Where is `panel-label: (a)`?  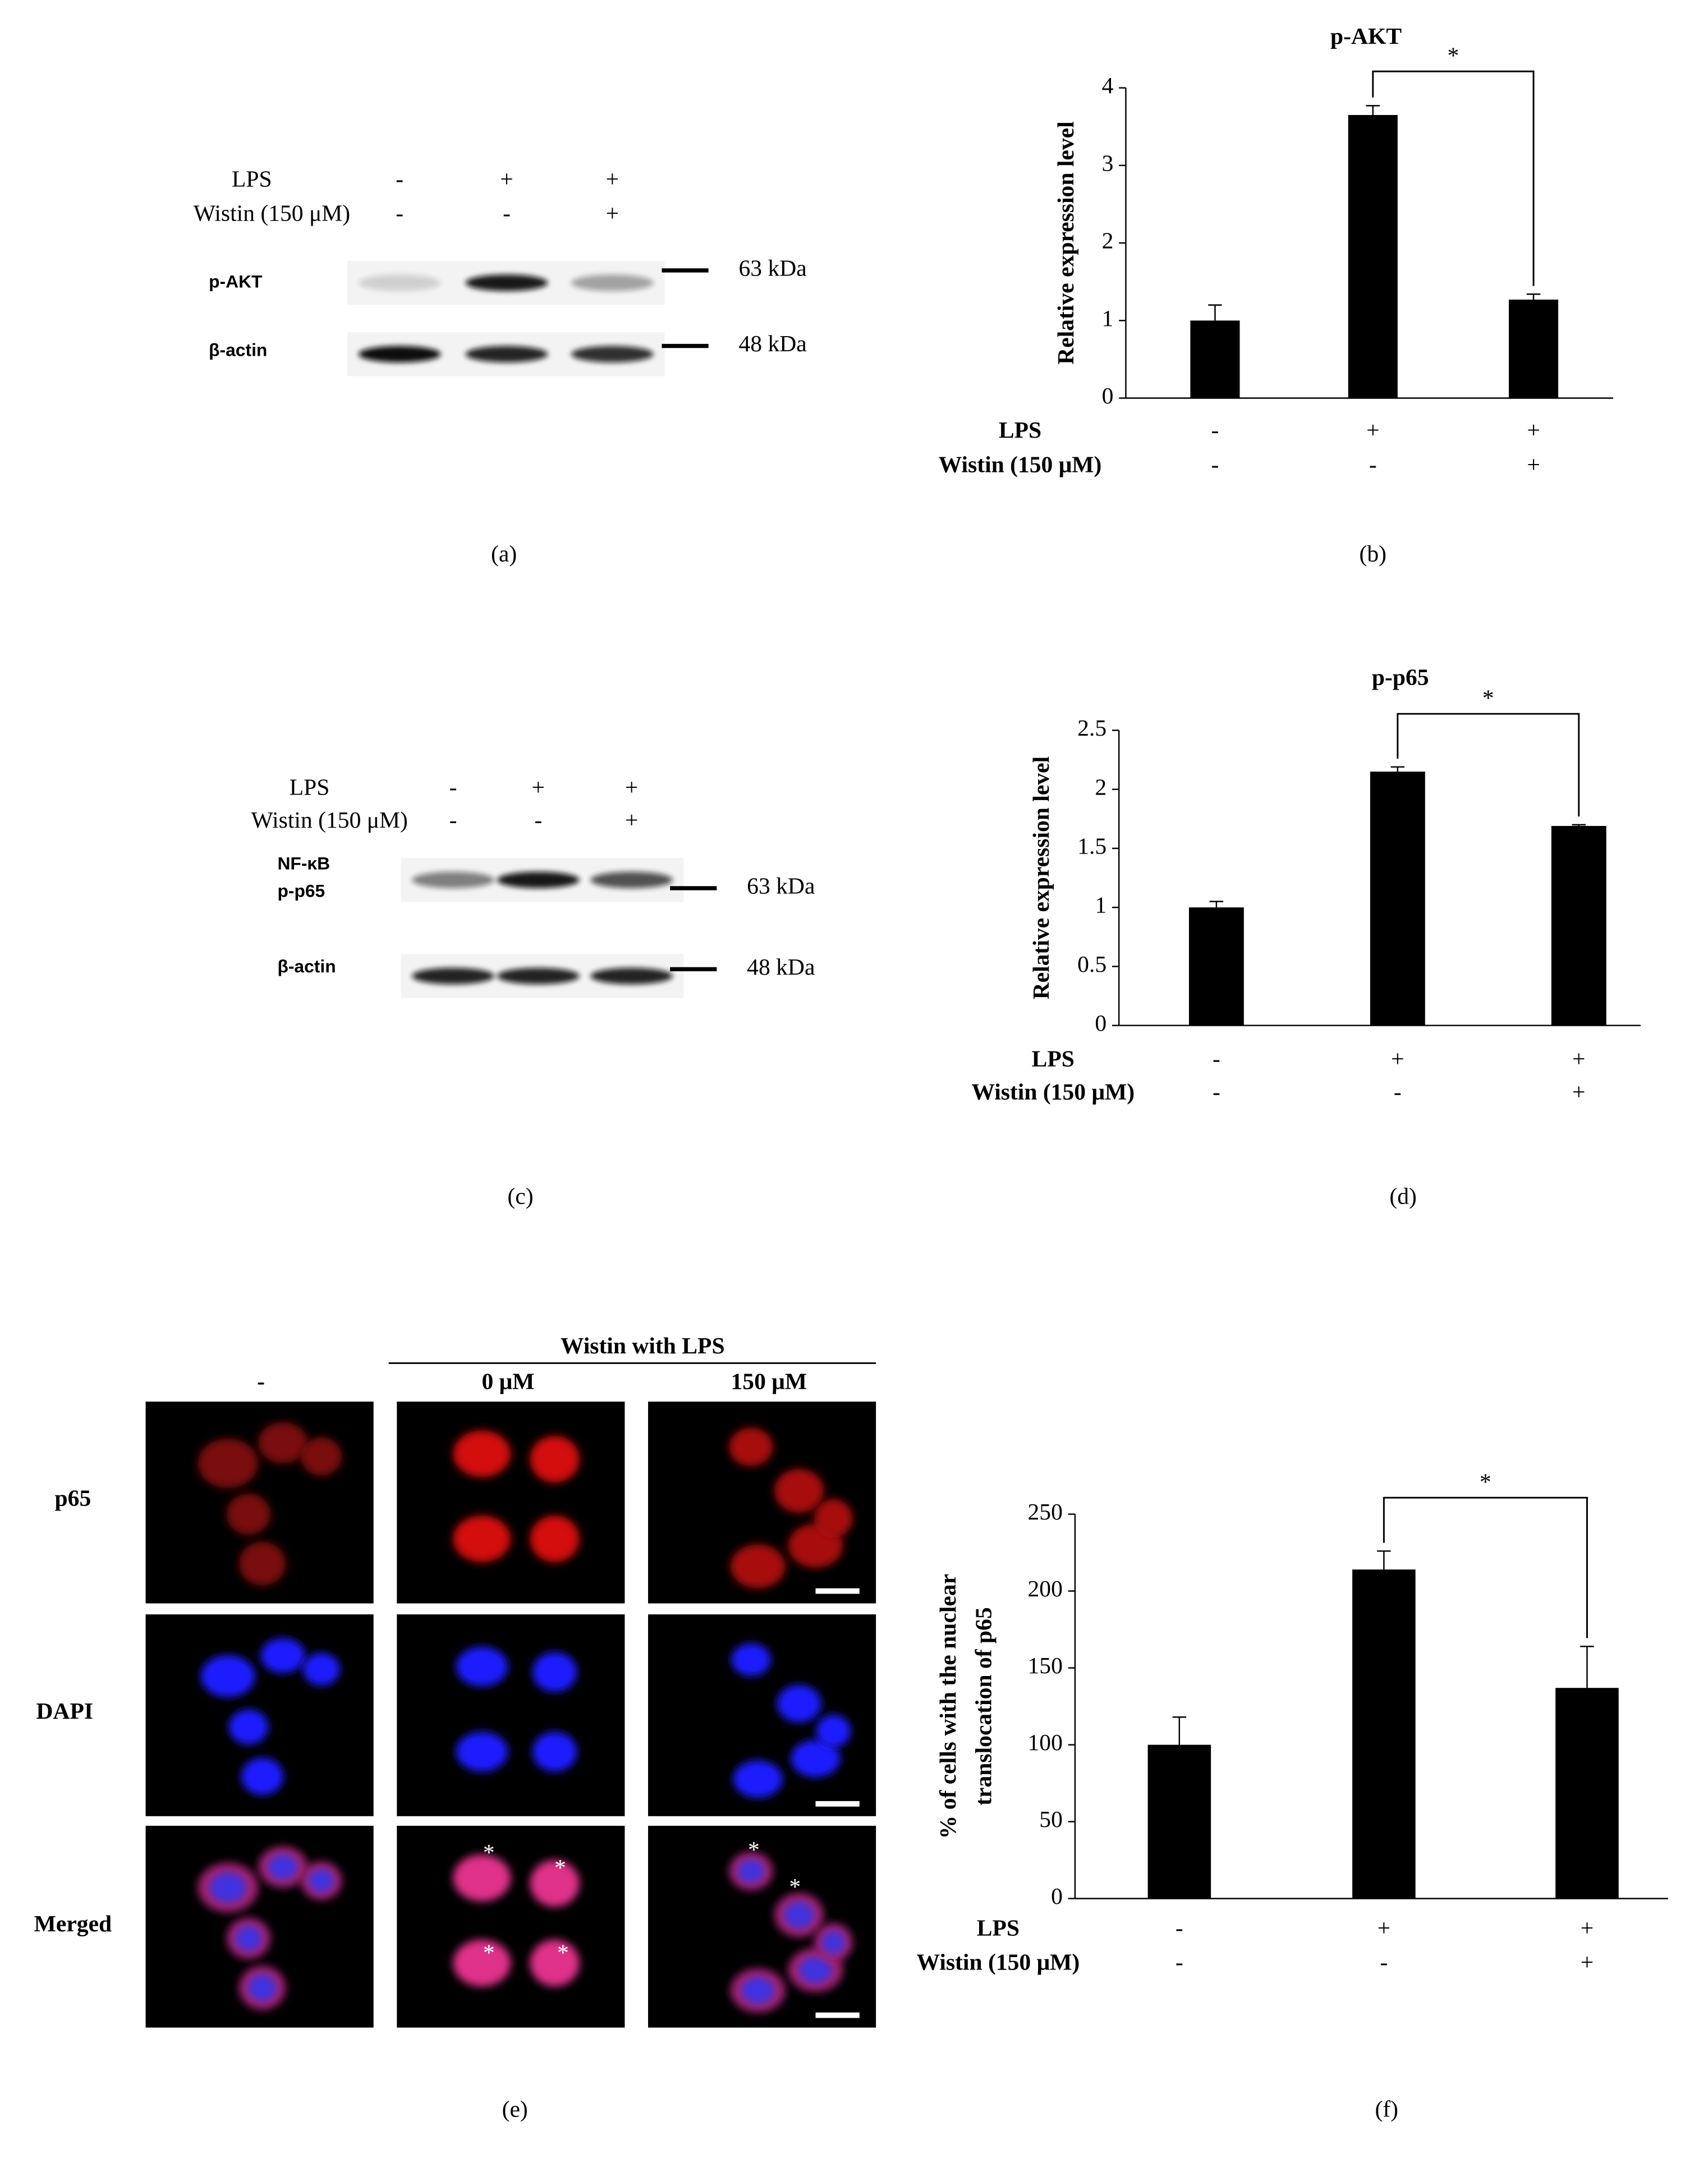
panel-label: (a) is located at coordinates (504, 553).